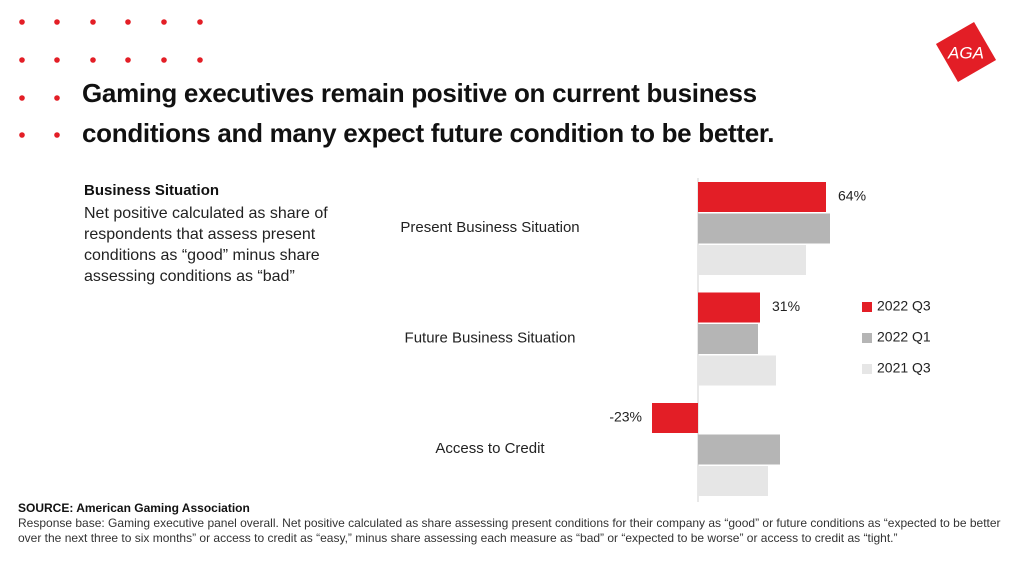 Image resolution: width=1024 pixels, height=576 pixels. I want to click on category-label: Access to Credit, so click(490, 448).